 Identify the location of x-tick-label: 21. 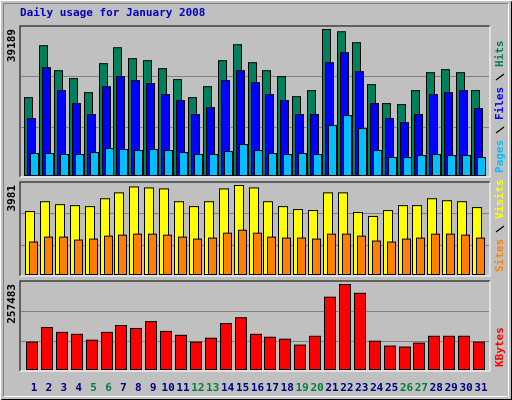
(332, 387).